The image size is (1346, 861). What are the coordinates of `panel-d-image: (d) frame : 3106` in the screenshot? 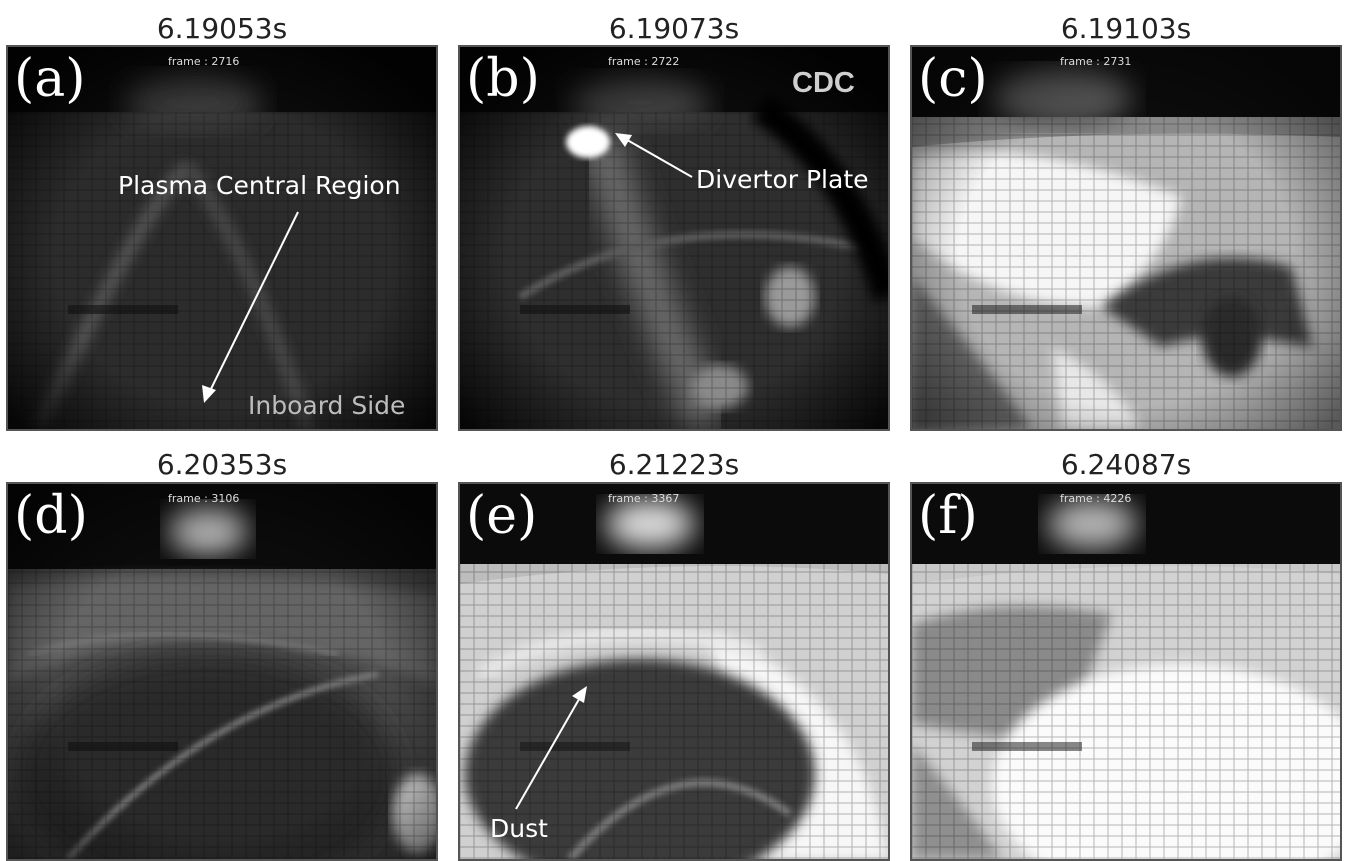 It's located at (222, 671).